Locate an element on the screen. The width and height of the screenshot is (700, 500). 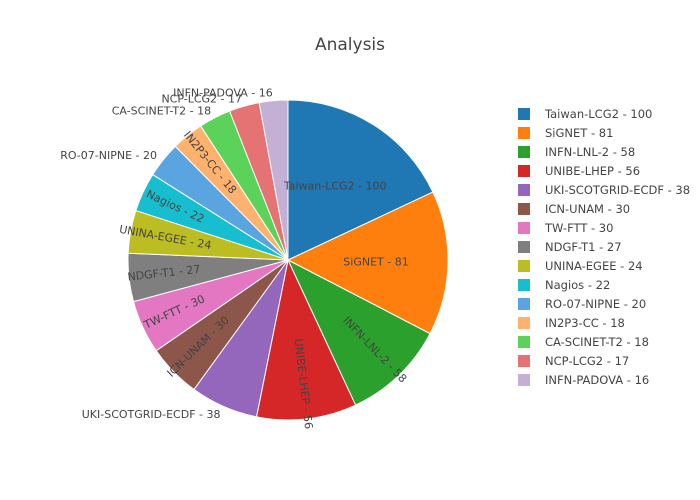
legend-label: INFN-LNL-2 - 58 is located at coordinates (590, 152).